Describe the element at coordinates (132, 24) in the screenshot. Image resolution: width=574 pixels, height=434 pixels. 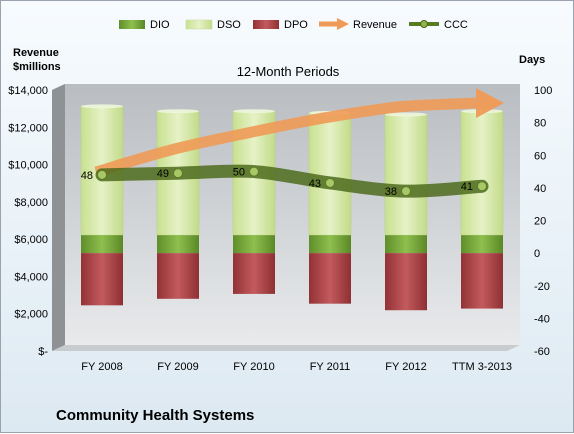
I see `legend-swatch-dio` at that location.